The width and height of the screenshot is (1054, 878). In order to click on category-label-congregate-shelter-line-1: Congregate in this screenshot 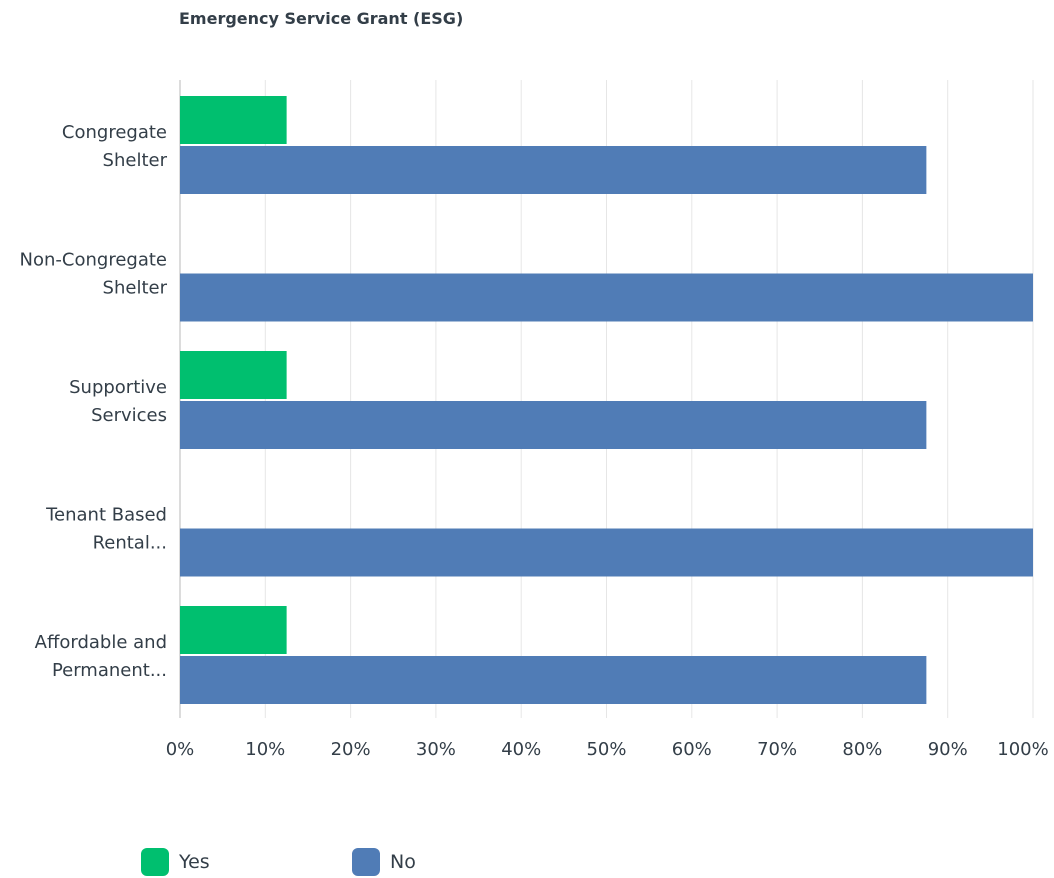, I will do `click(114, 132)`.